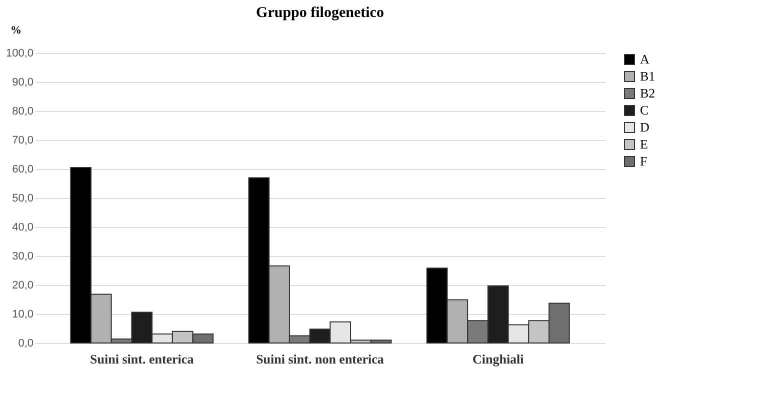 Image resolution: width=773 pixels, height=413 pixels. Describe the element at coordinates (20, 54) in the screenshot. I see `y-tick-label: 100,0` at that location.